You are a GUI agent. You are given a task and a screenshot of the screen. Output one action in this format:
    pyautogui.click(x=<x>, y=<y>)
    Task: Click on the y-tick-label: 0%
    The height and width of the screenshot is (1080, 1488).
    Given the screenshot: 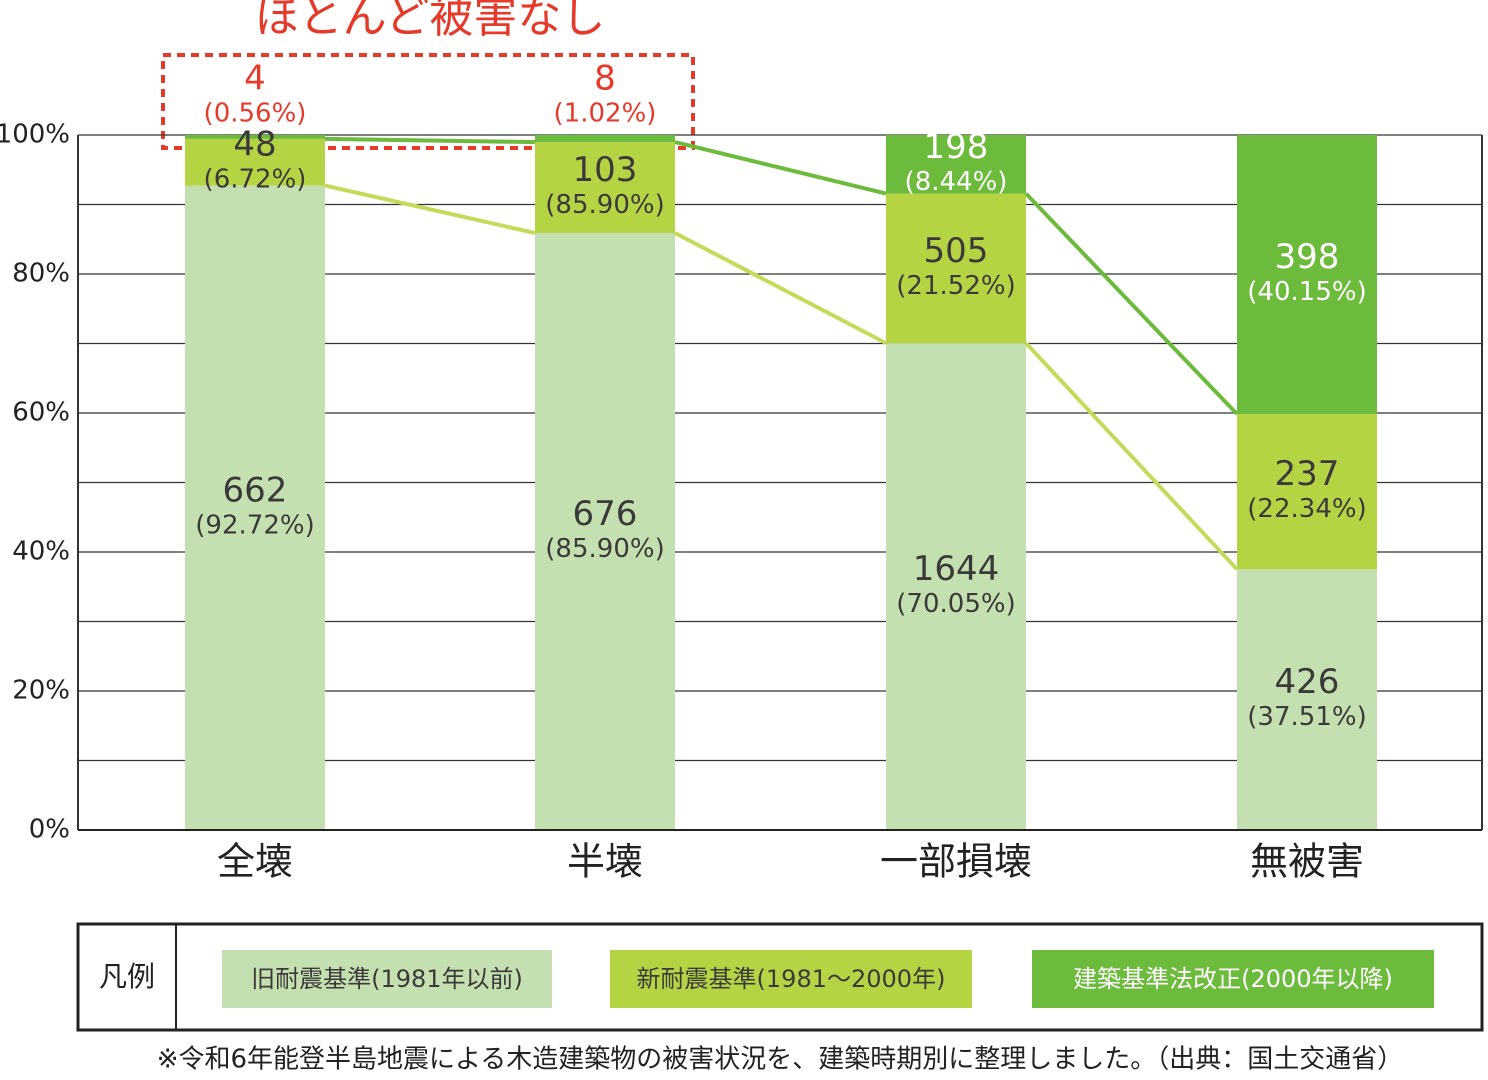 What is the action you would take?
    pyautogui.click(x=49, y=830)
    